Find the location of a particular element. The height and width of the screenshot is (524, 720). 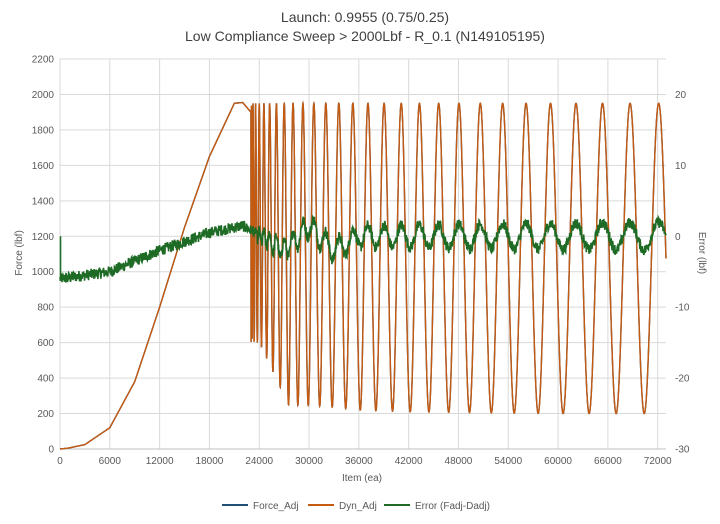

y-right-tick-label: -30 is located at coordinates (682, 450).